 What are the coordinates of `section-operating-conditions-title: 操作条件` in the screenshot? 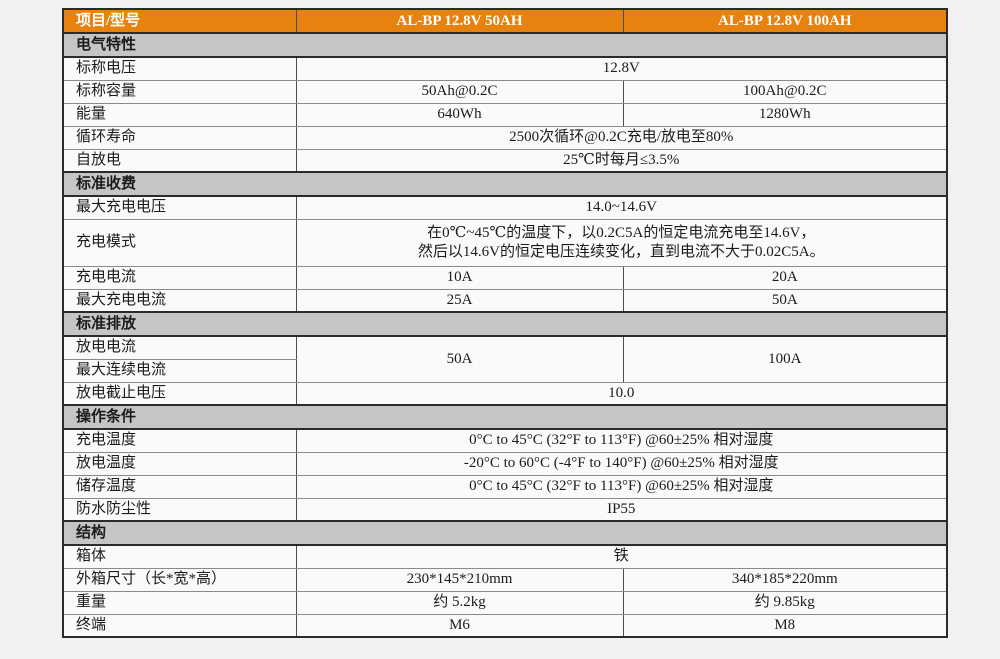 It's located at (505, 417).